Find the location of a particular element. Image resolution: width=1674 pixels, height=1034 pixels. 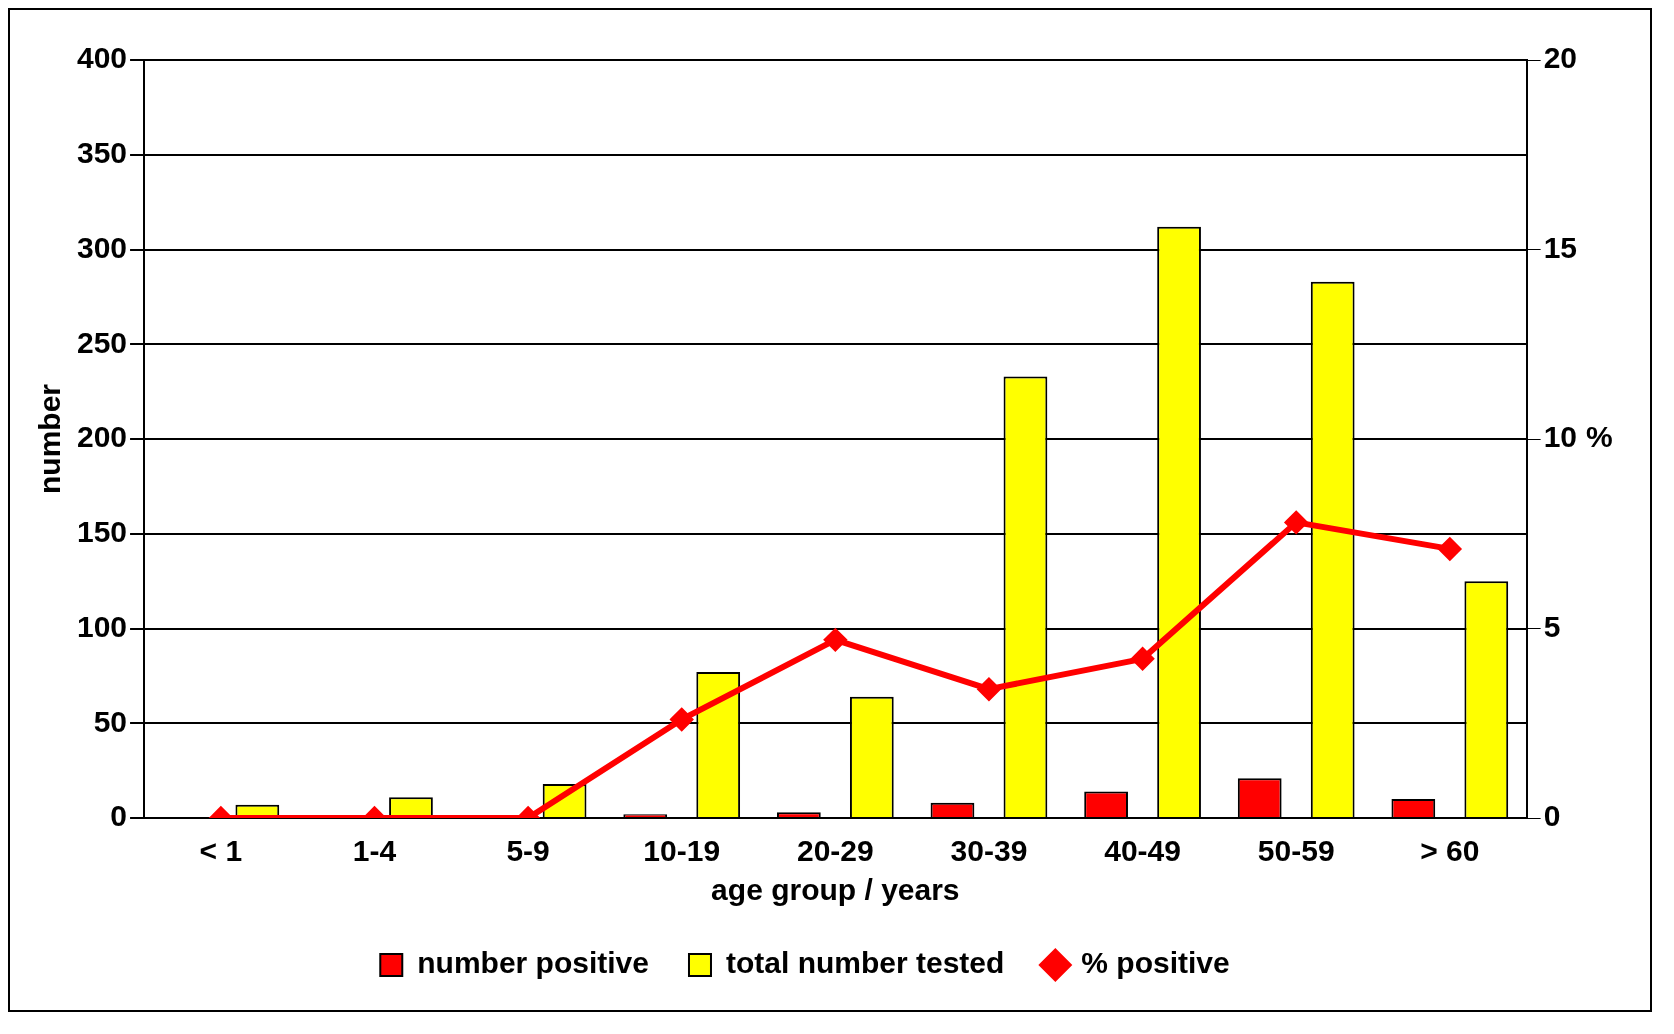

legend-label: % positive is located at coordinates (1155, 963).